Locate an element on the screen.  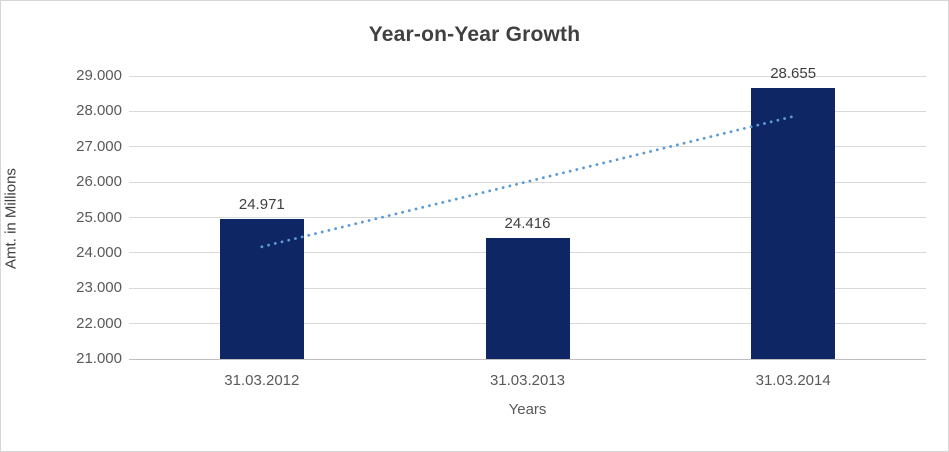
y-tick-label: 28.000 is located at coordinates (99, 111).